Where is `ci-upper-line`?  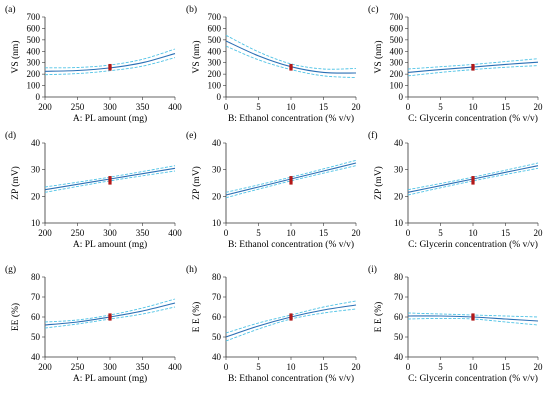 ci-upper-line is located at coordinates (291, 317).